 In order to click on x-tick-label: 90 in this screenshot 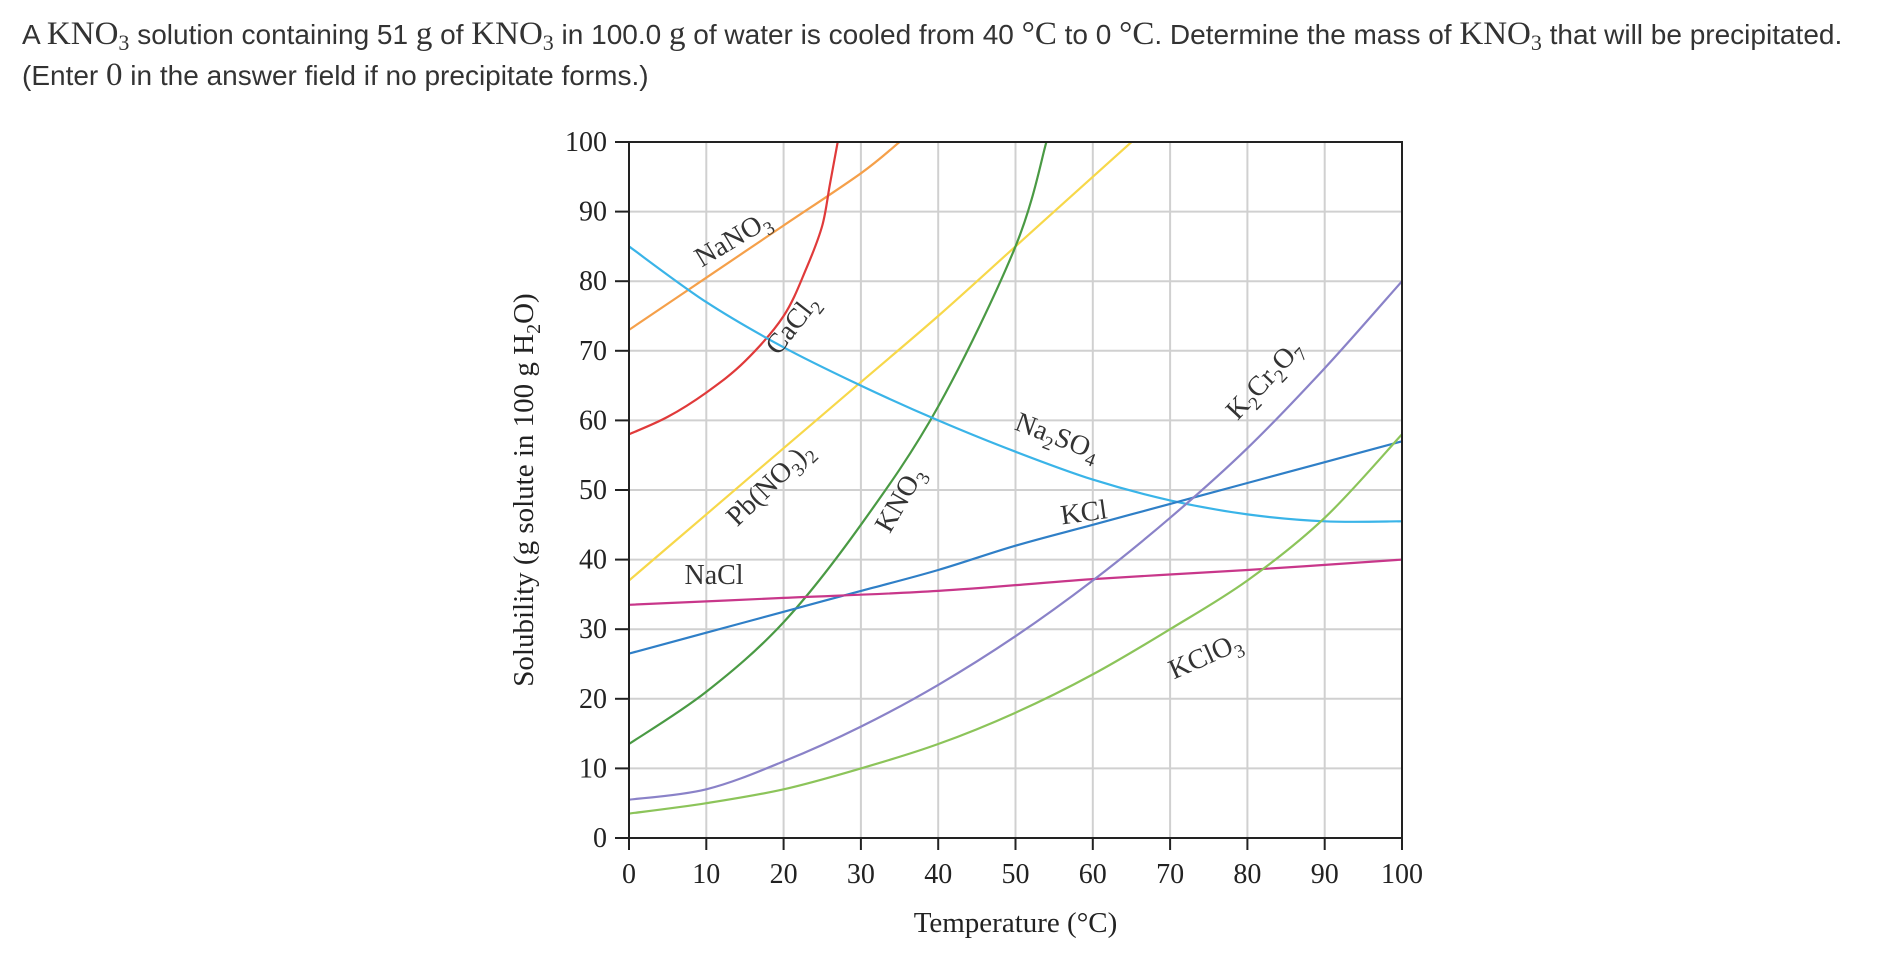, I will do `click(1325, 874)`.